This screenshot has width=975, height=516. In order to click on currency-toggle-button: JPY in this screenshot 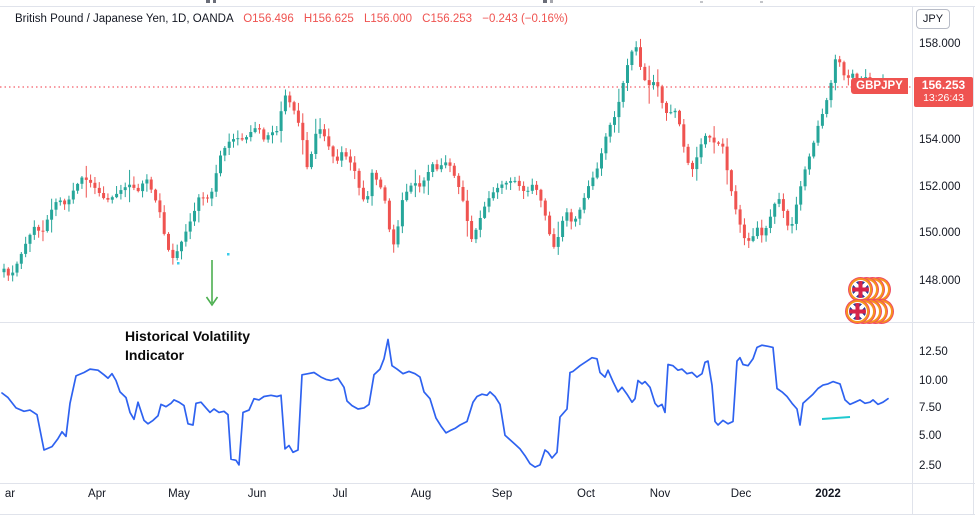, I will do `click(933, 19)`.